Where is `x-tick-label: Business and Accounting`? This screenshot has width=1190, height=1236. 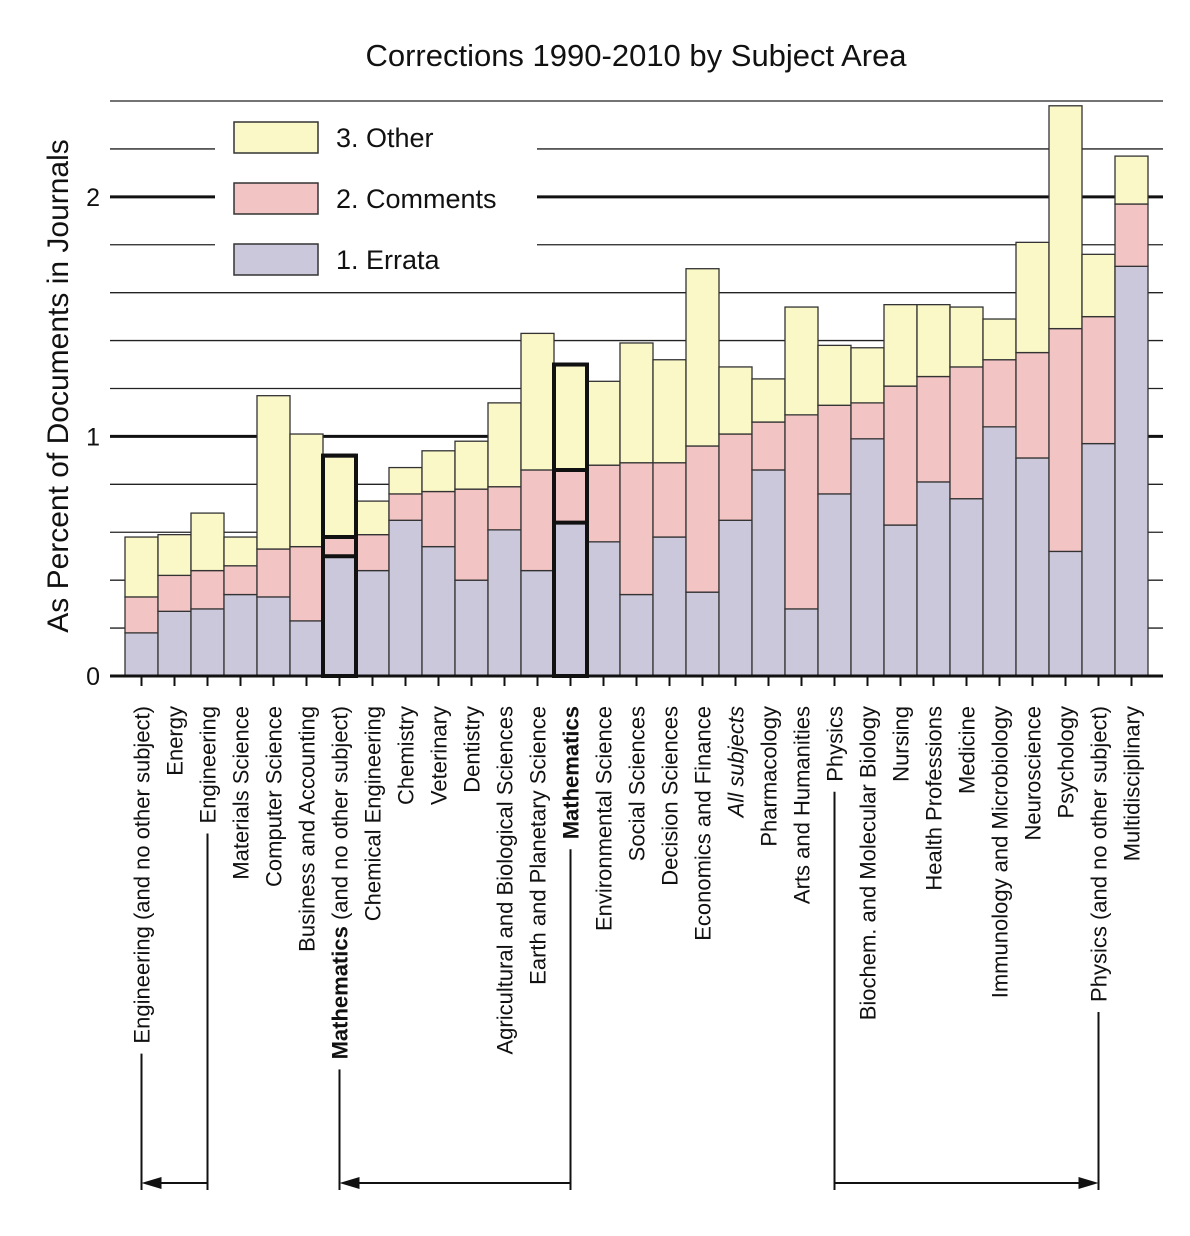 x-tick-label: Business and Accounting is located at coordinates (307, 829).